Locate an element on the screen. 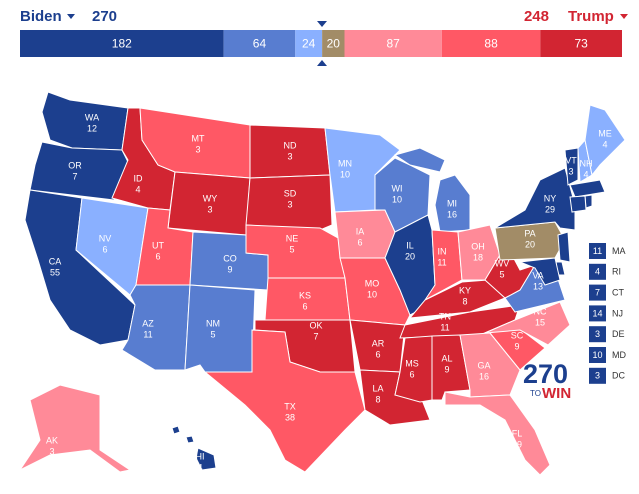 The height and width of the screenshot is (494, 639). small-state-votes: 11 is located at coordinates (597, 251).